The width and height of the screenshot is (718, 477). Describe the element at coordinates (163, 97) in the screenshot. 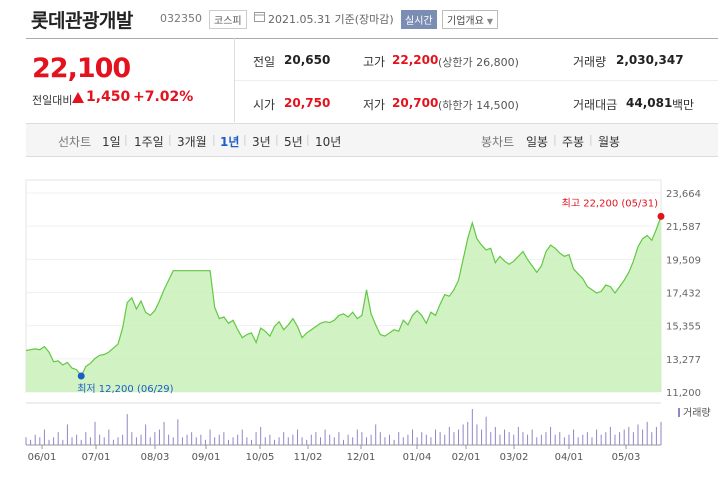

I see `change-percent: +7.02%` at that location.